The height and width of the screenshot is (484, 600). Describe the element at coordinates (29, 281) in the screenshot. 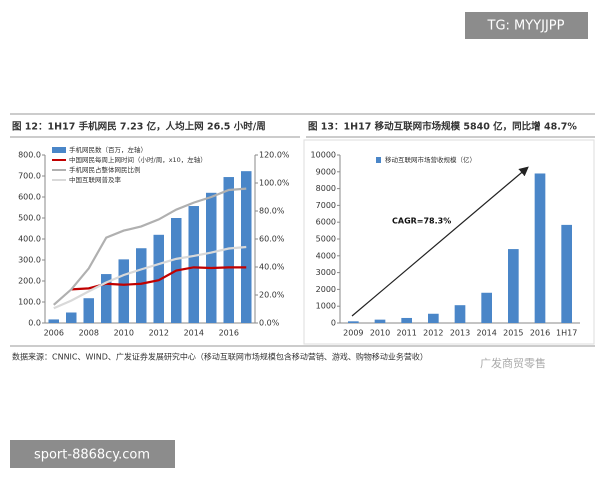

I see `y-tick-label: 200.0` at that location.